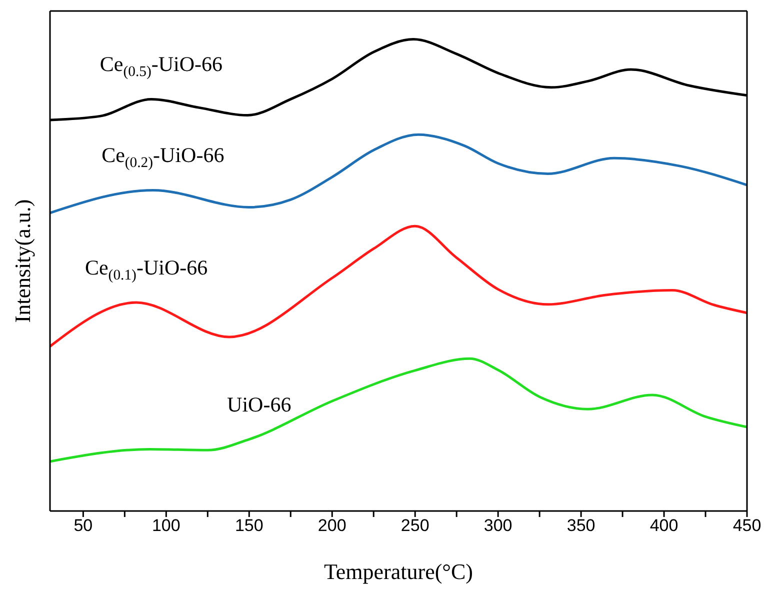 The height and width of the screenshot is (599, 774). I want to click on x-tick-label: 250, so click(415, 526).